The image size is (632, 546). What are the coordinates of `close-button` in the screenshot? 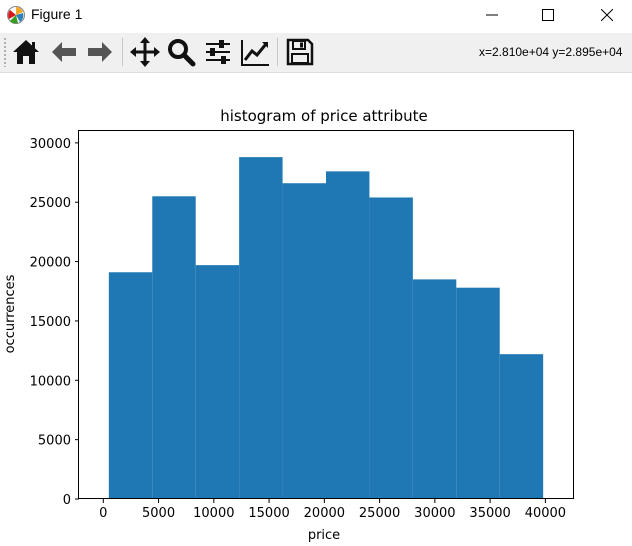 It's located at (607, 15).